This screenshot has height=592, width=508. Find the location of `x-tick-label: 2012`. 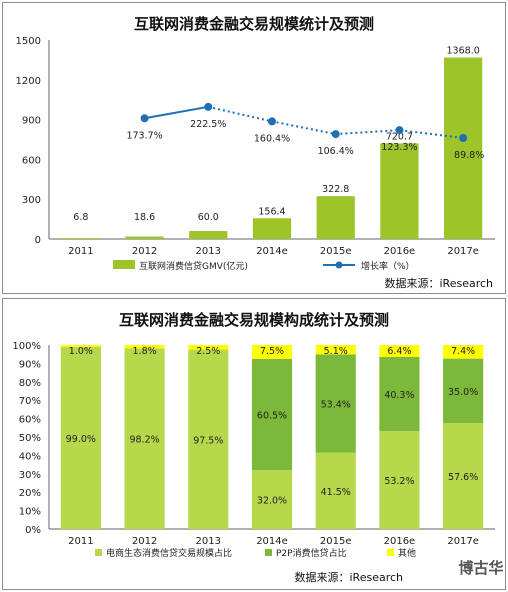

x-tick-label: 2012 is located at coordinates (144, 541).